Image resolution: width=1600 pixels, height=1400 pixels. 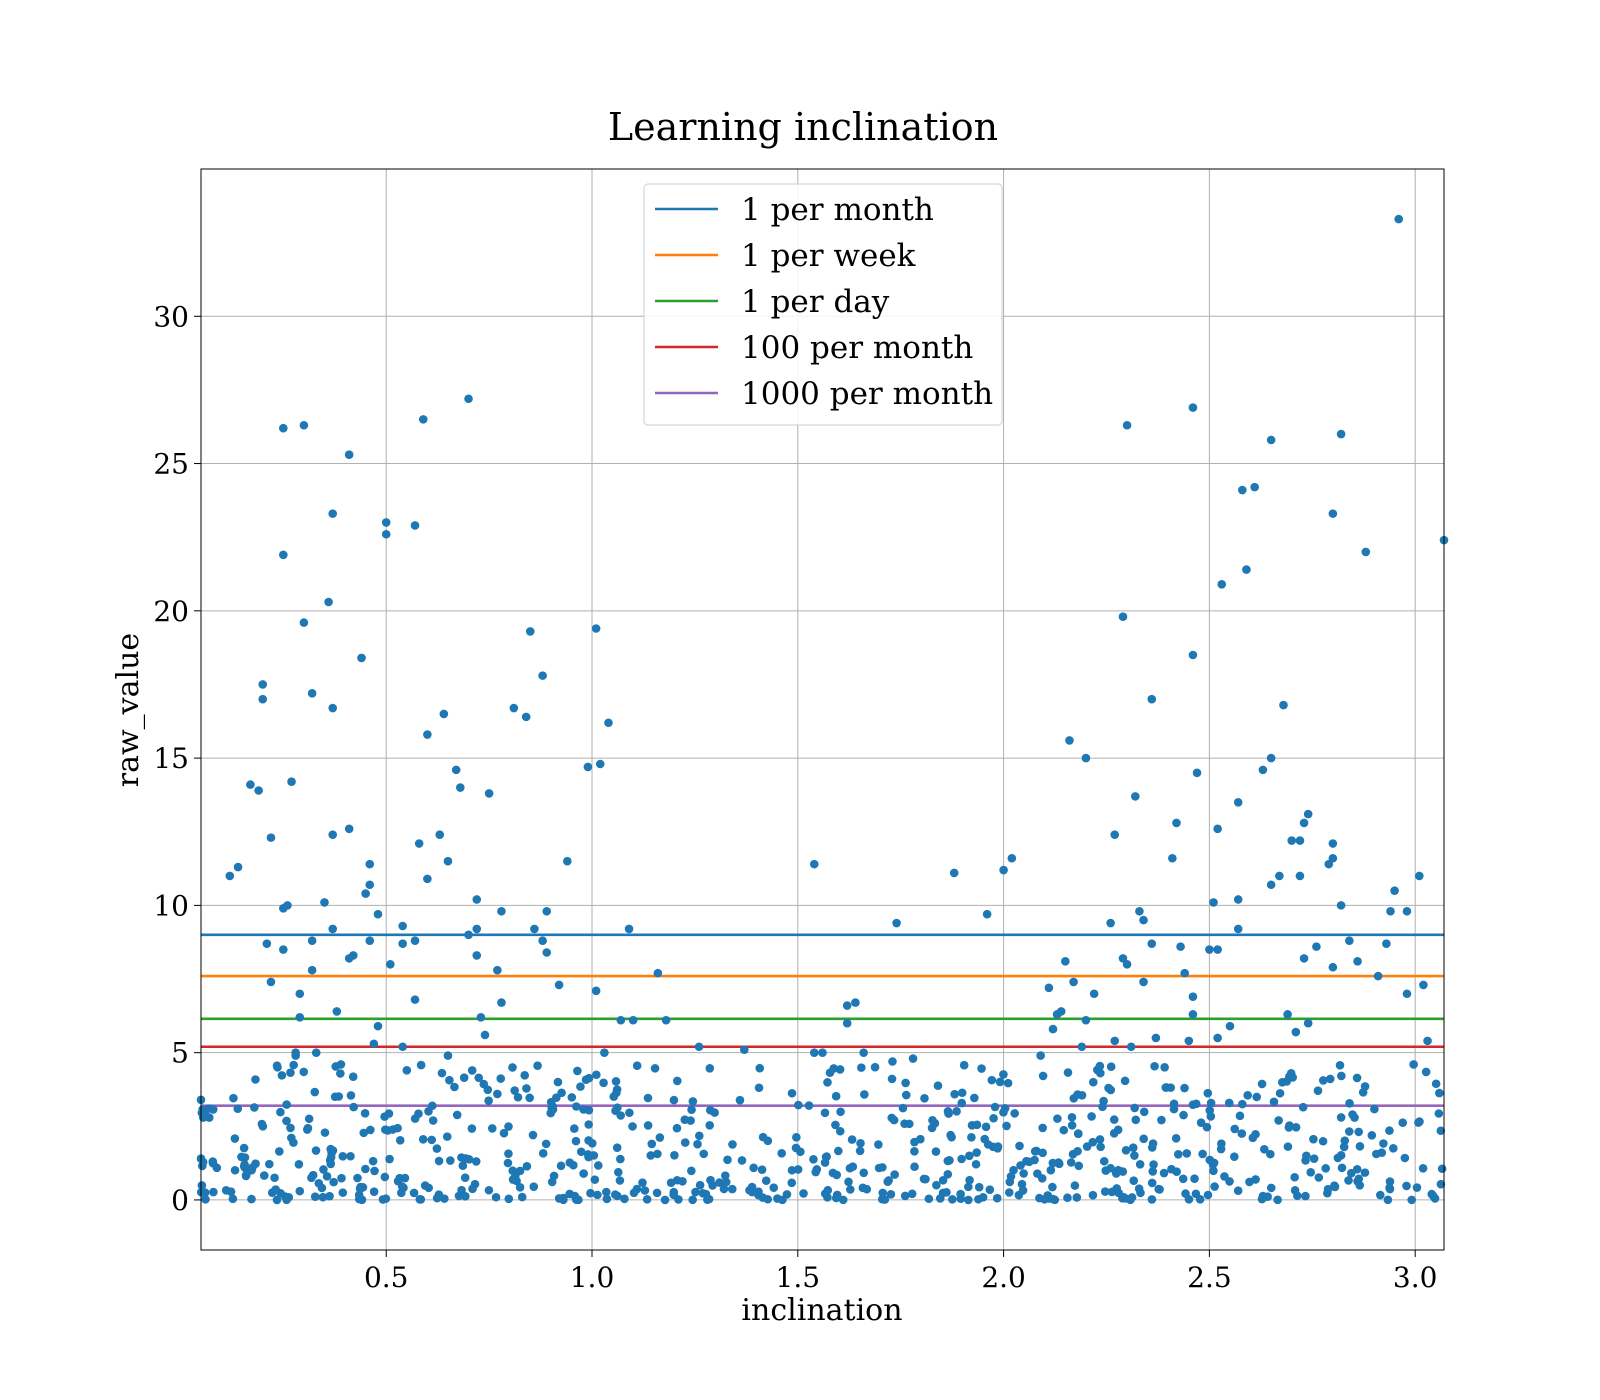 I want to click on y-tick-label: 10, so click(x=171, y=905).